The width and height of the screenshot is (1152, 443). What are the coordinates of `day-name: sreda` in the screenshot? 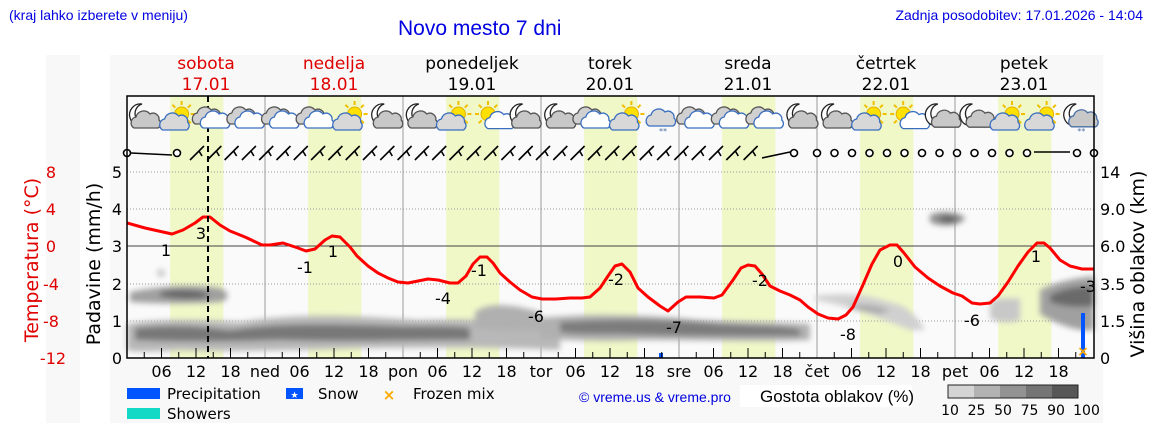 It's located at (747, 64).